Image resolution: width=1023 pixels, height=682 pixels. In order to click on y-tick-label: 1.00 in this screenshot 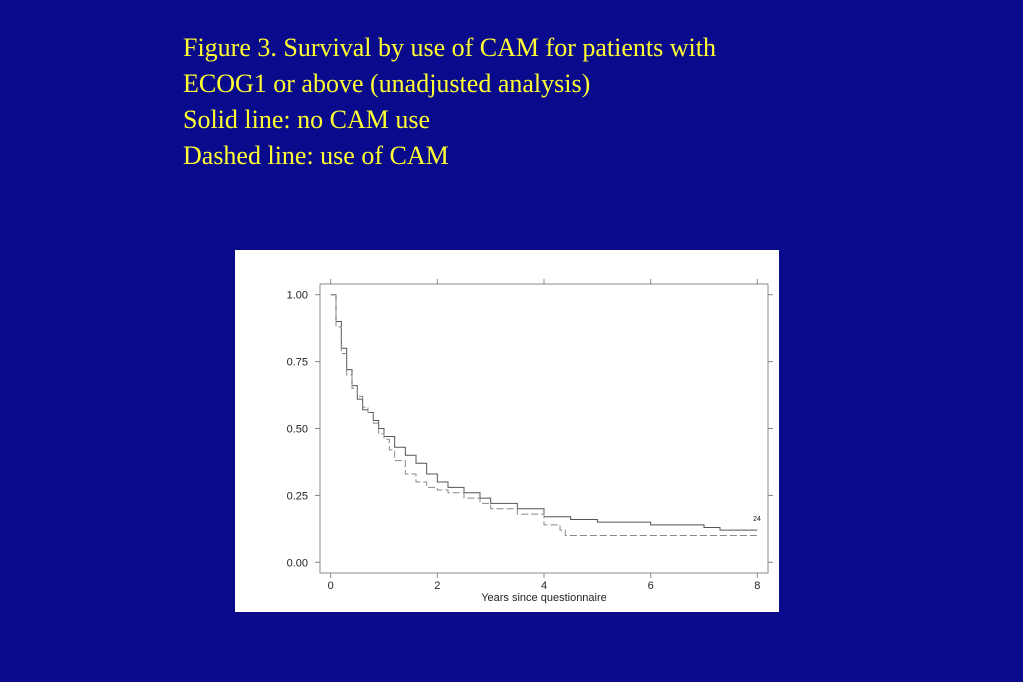, I will do `click(297, 296)`.